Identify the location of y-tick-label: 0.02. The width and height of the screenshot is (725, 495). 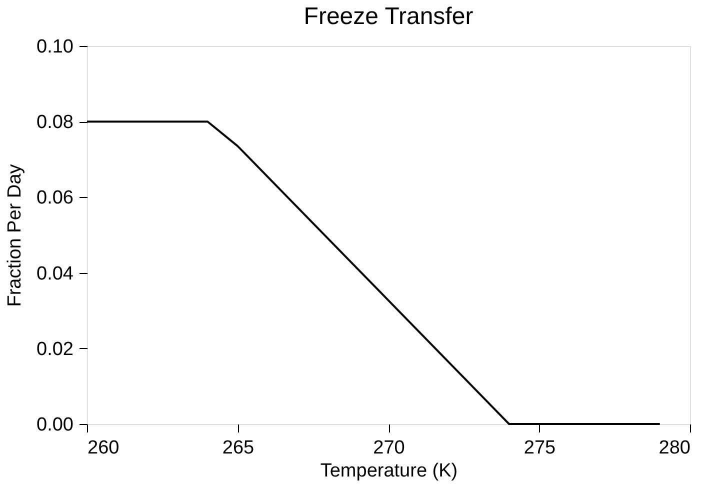
(55, 349).